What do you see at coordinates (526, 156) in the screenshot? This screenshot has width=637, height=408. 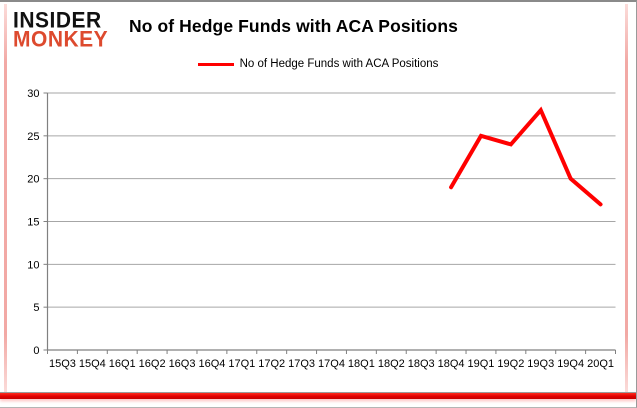 I see `series-line` at bounding box center [526, 156].